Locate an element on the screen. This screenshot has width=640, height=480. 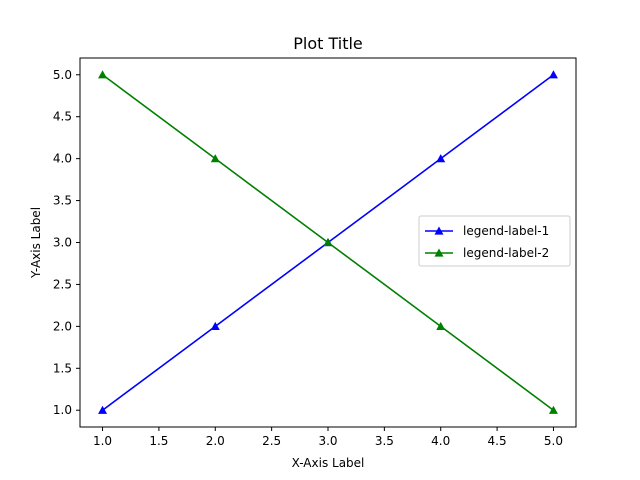
y-tick-label: 3.0 is located at coordinates (62, 243).